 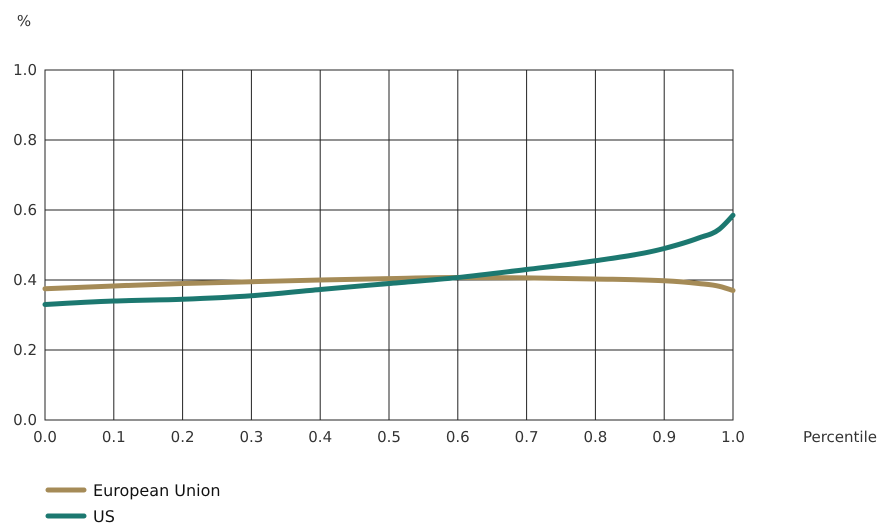 I want to click on x-tick-label: 0.8, so click(x=595, y=437).